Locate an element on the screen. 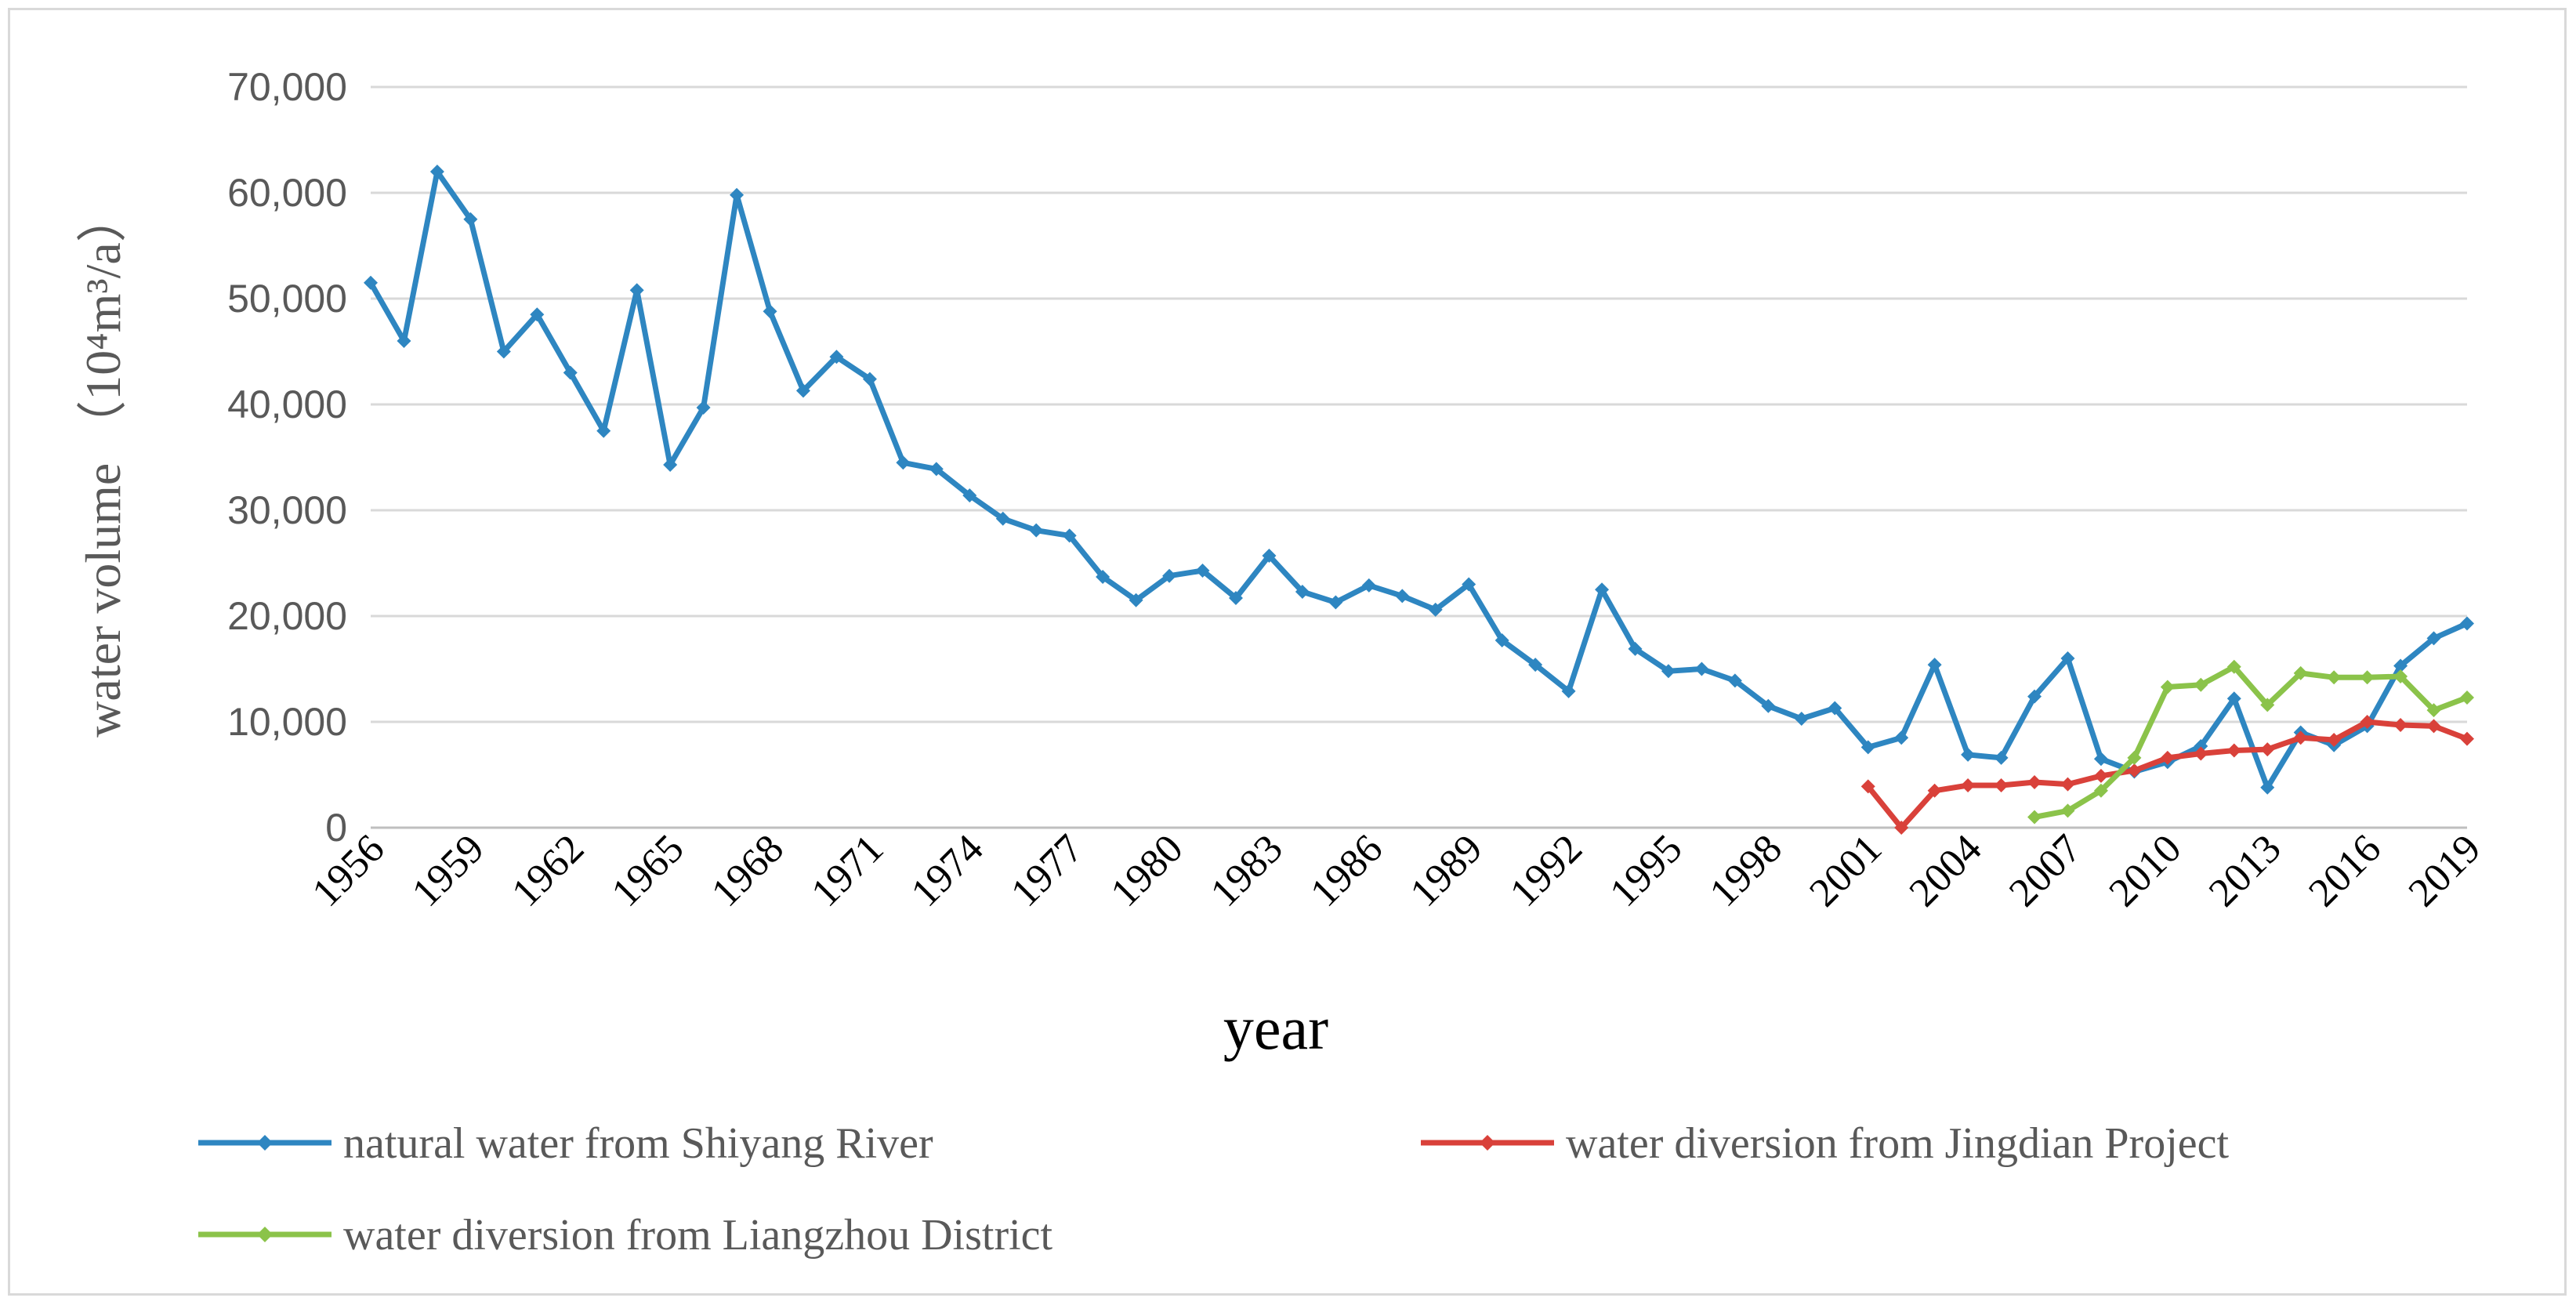 Image resolution: width=2576 pixels, height=1305 pixels. x-tick-label: 1965 is located at coordinates (648, 870).